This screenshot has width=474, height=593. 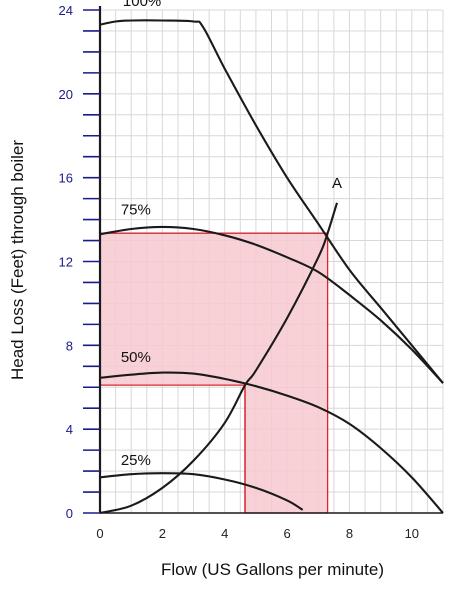 I want to click on y-tick-label: 12, so click(x=66, y=262).